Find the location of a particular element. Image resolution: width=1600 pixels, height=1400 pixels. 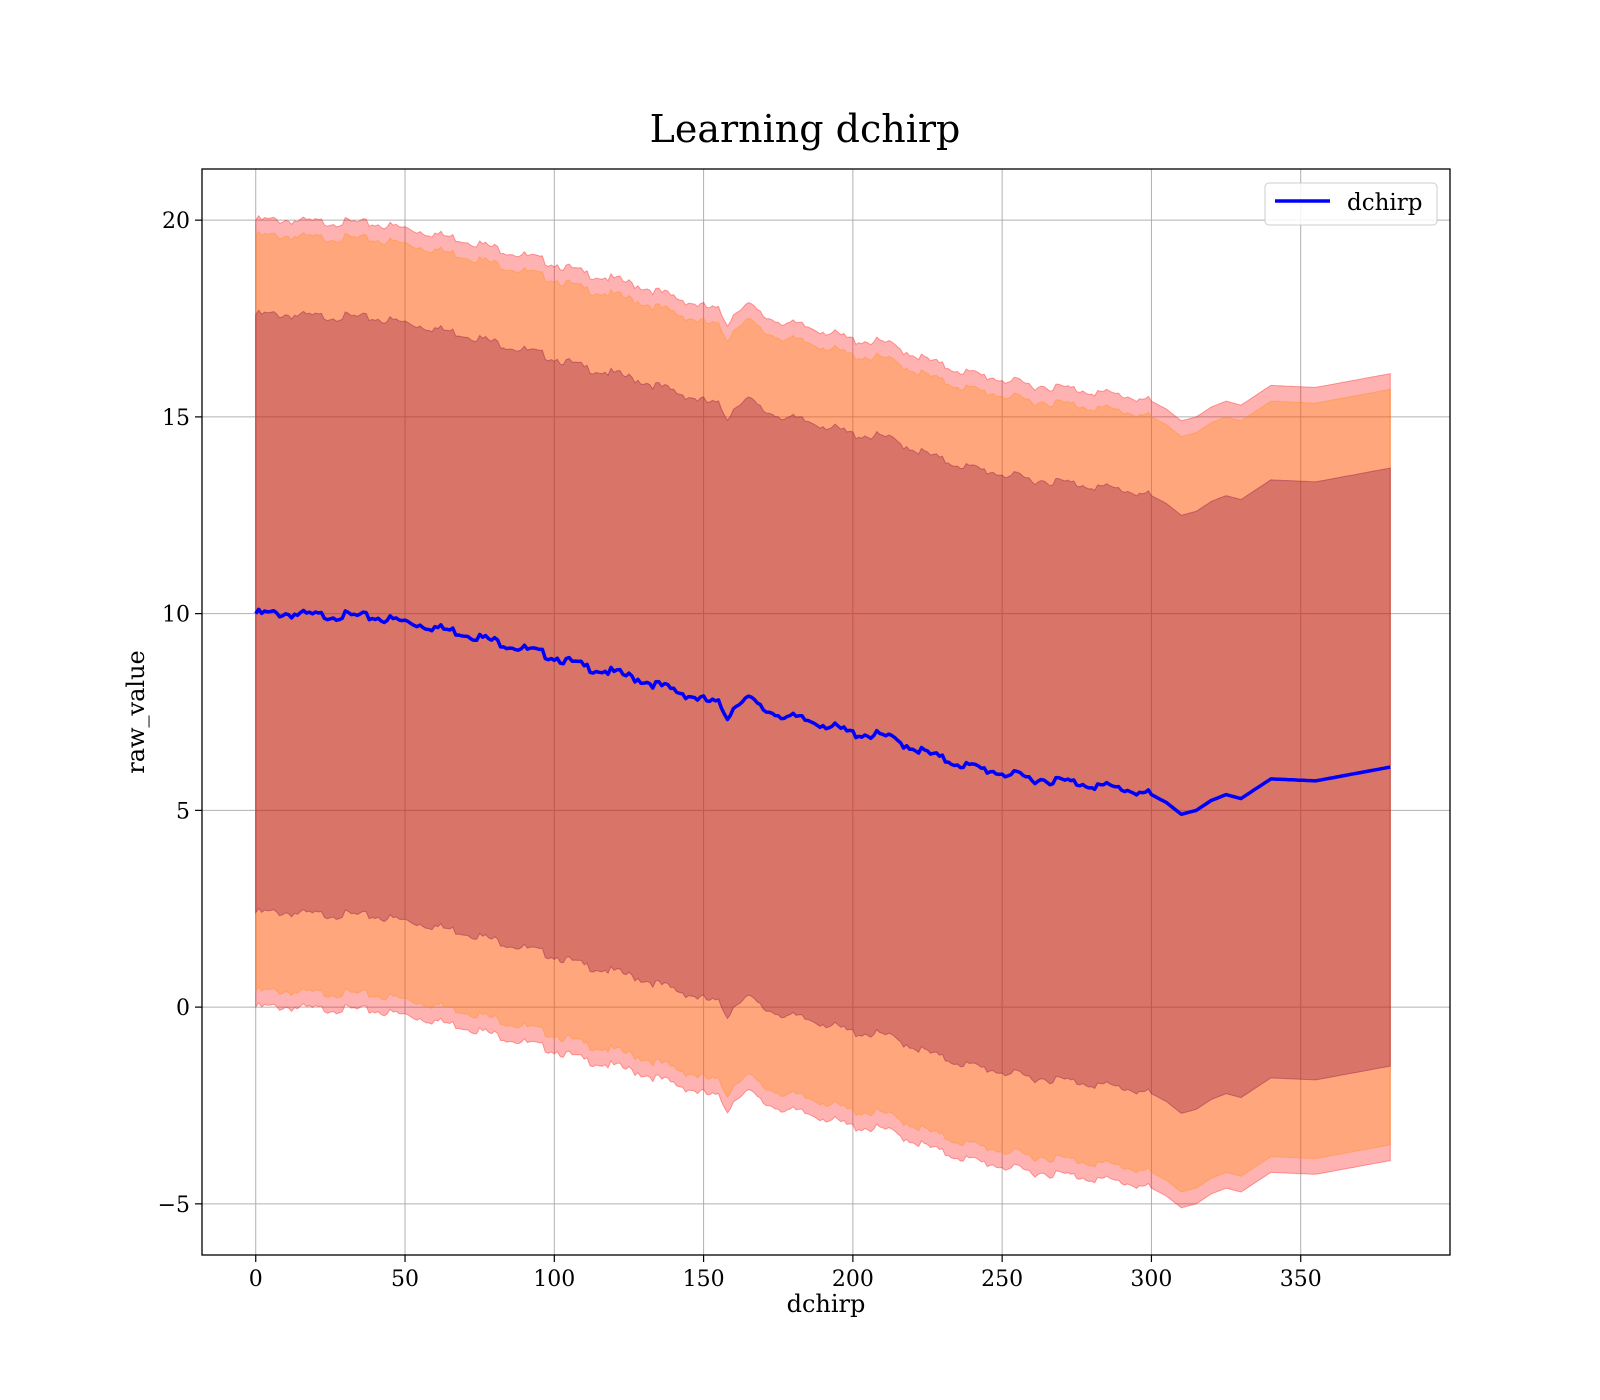

legend: dchirp is located at coordinates (1351, 204).